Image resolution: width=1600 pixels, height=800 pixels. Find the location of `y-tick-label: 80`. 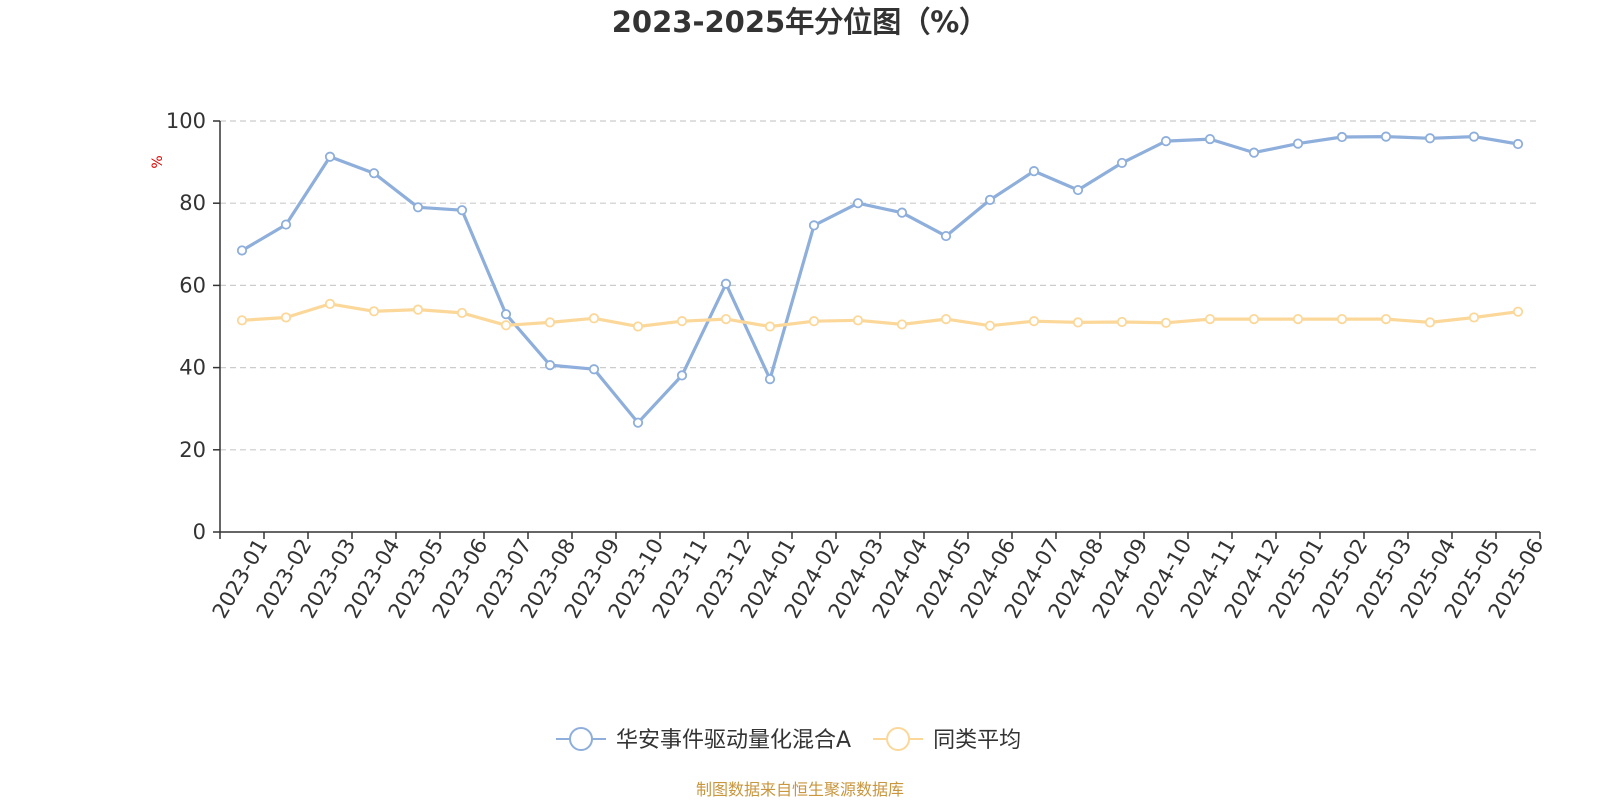

y-tick-label: 80 is located at coordinates (192, 203).